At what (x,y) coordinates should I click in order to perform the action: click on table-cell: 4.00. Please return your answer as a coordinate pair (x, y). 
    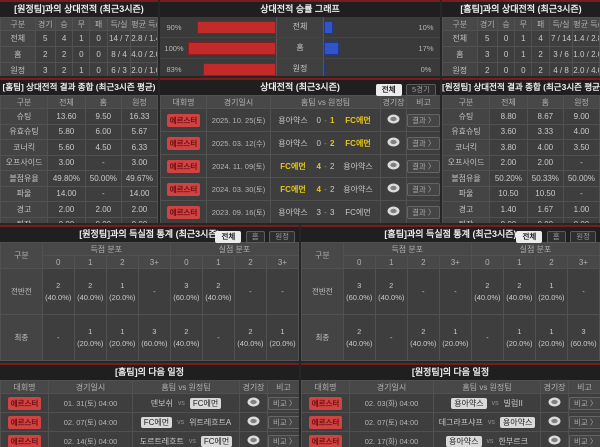
    Looking at the image, I should click on (581, 131).